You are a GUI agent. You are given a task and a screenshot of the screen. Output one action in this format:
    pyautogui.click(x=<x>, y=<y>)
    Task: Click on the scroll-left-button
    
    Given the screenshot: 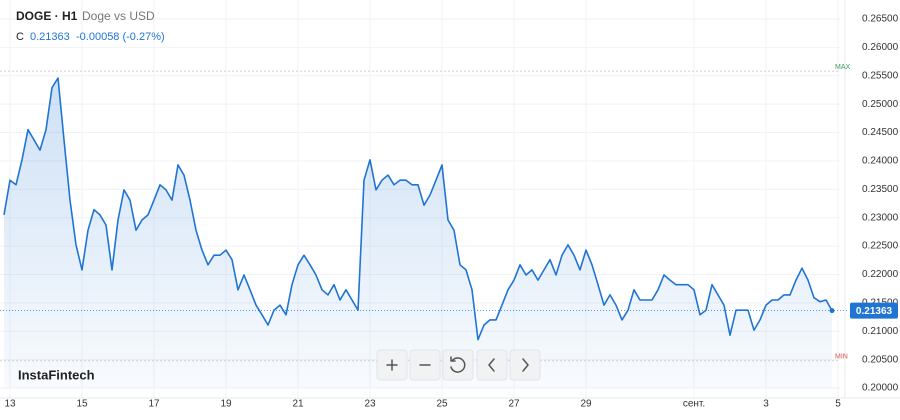 What is the action you would take?
    pyautogui.click(x=492, y=365)
    